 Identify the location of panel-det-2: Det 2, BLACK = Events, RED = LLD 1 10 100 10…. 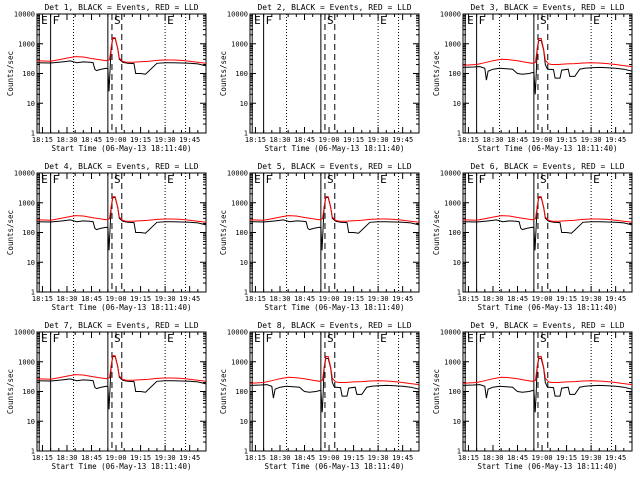
(319, 78).